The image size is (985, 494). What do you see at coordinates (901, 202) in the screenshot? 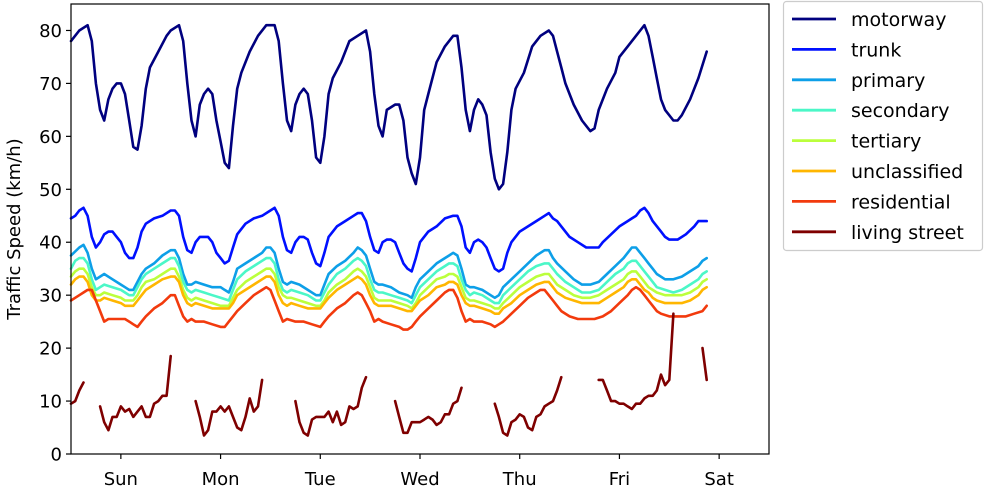
I see `legend-label-residential: residential` at bounding box center [901, 202].